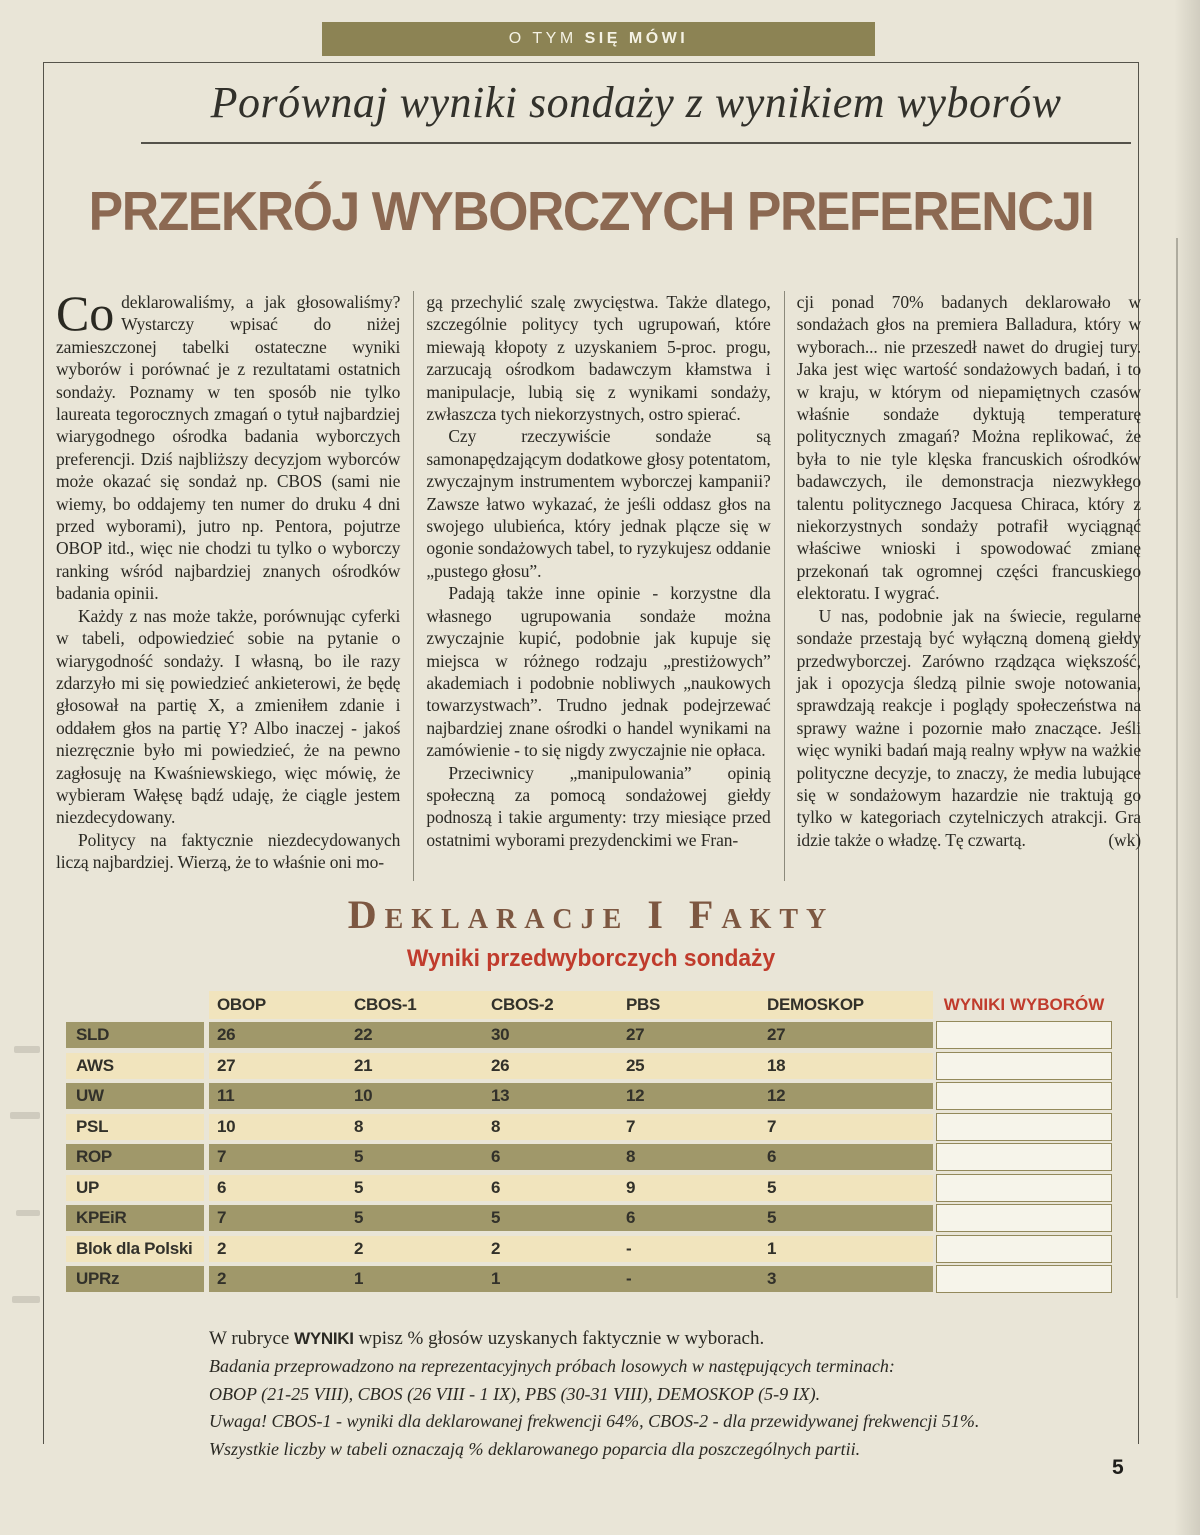 The height and width of the screenshot is (1535, 1200). Describe the element at coordinates (571, 1157) in the screenshot. I see `values-band: 7 5 6 8 6` at that location.